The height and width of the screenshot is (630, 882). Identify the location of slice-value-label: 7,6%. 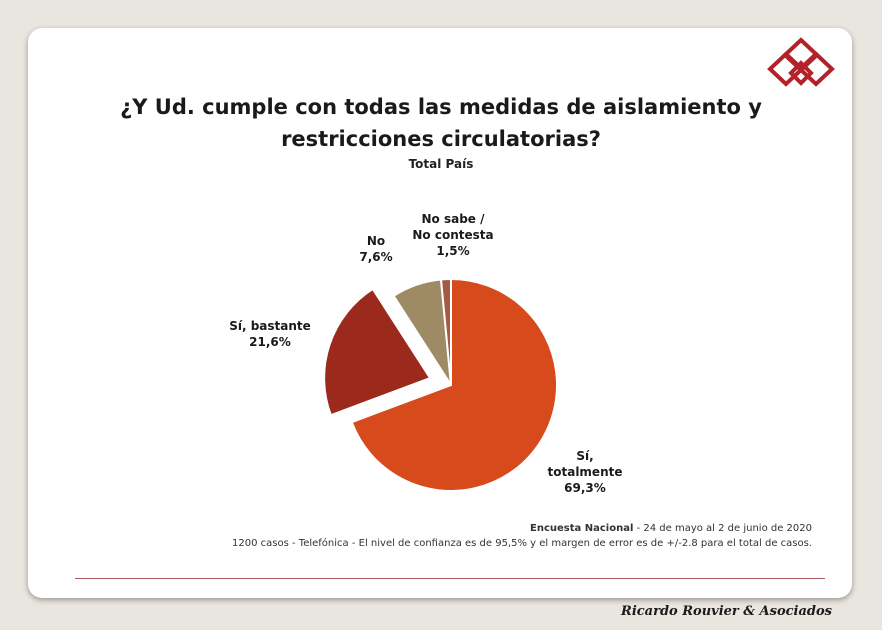
(376, 257).